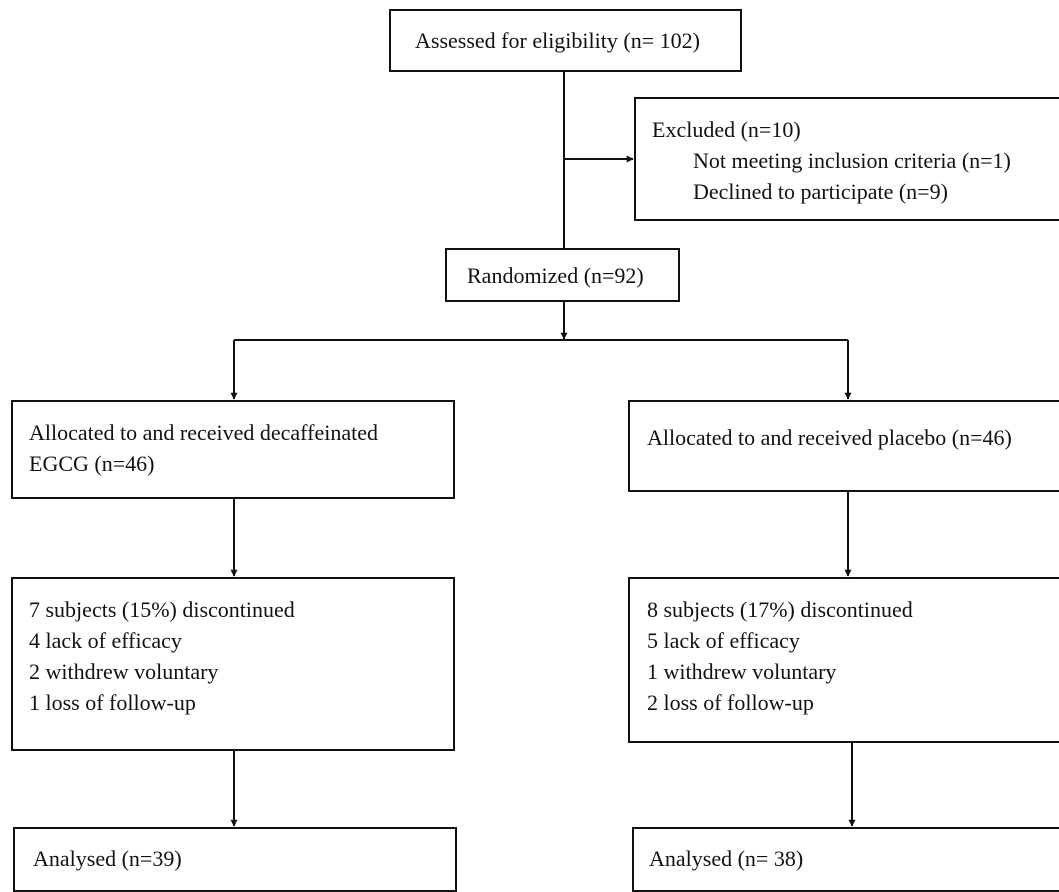 Image resolution: width=1059 pixels, height=892 pixels. I want to click on egcg-discontinued-line: 1 loss of follow-up, so click(112, 702).